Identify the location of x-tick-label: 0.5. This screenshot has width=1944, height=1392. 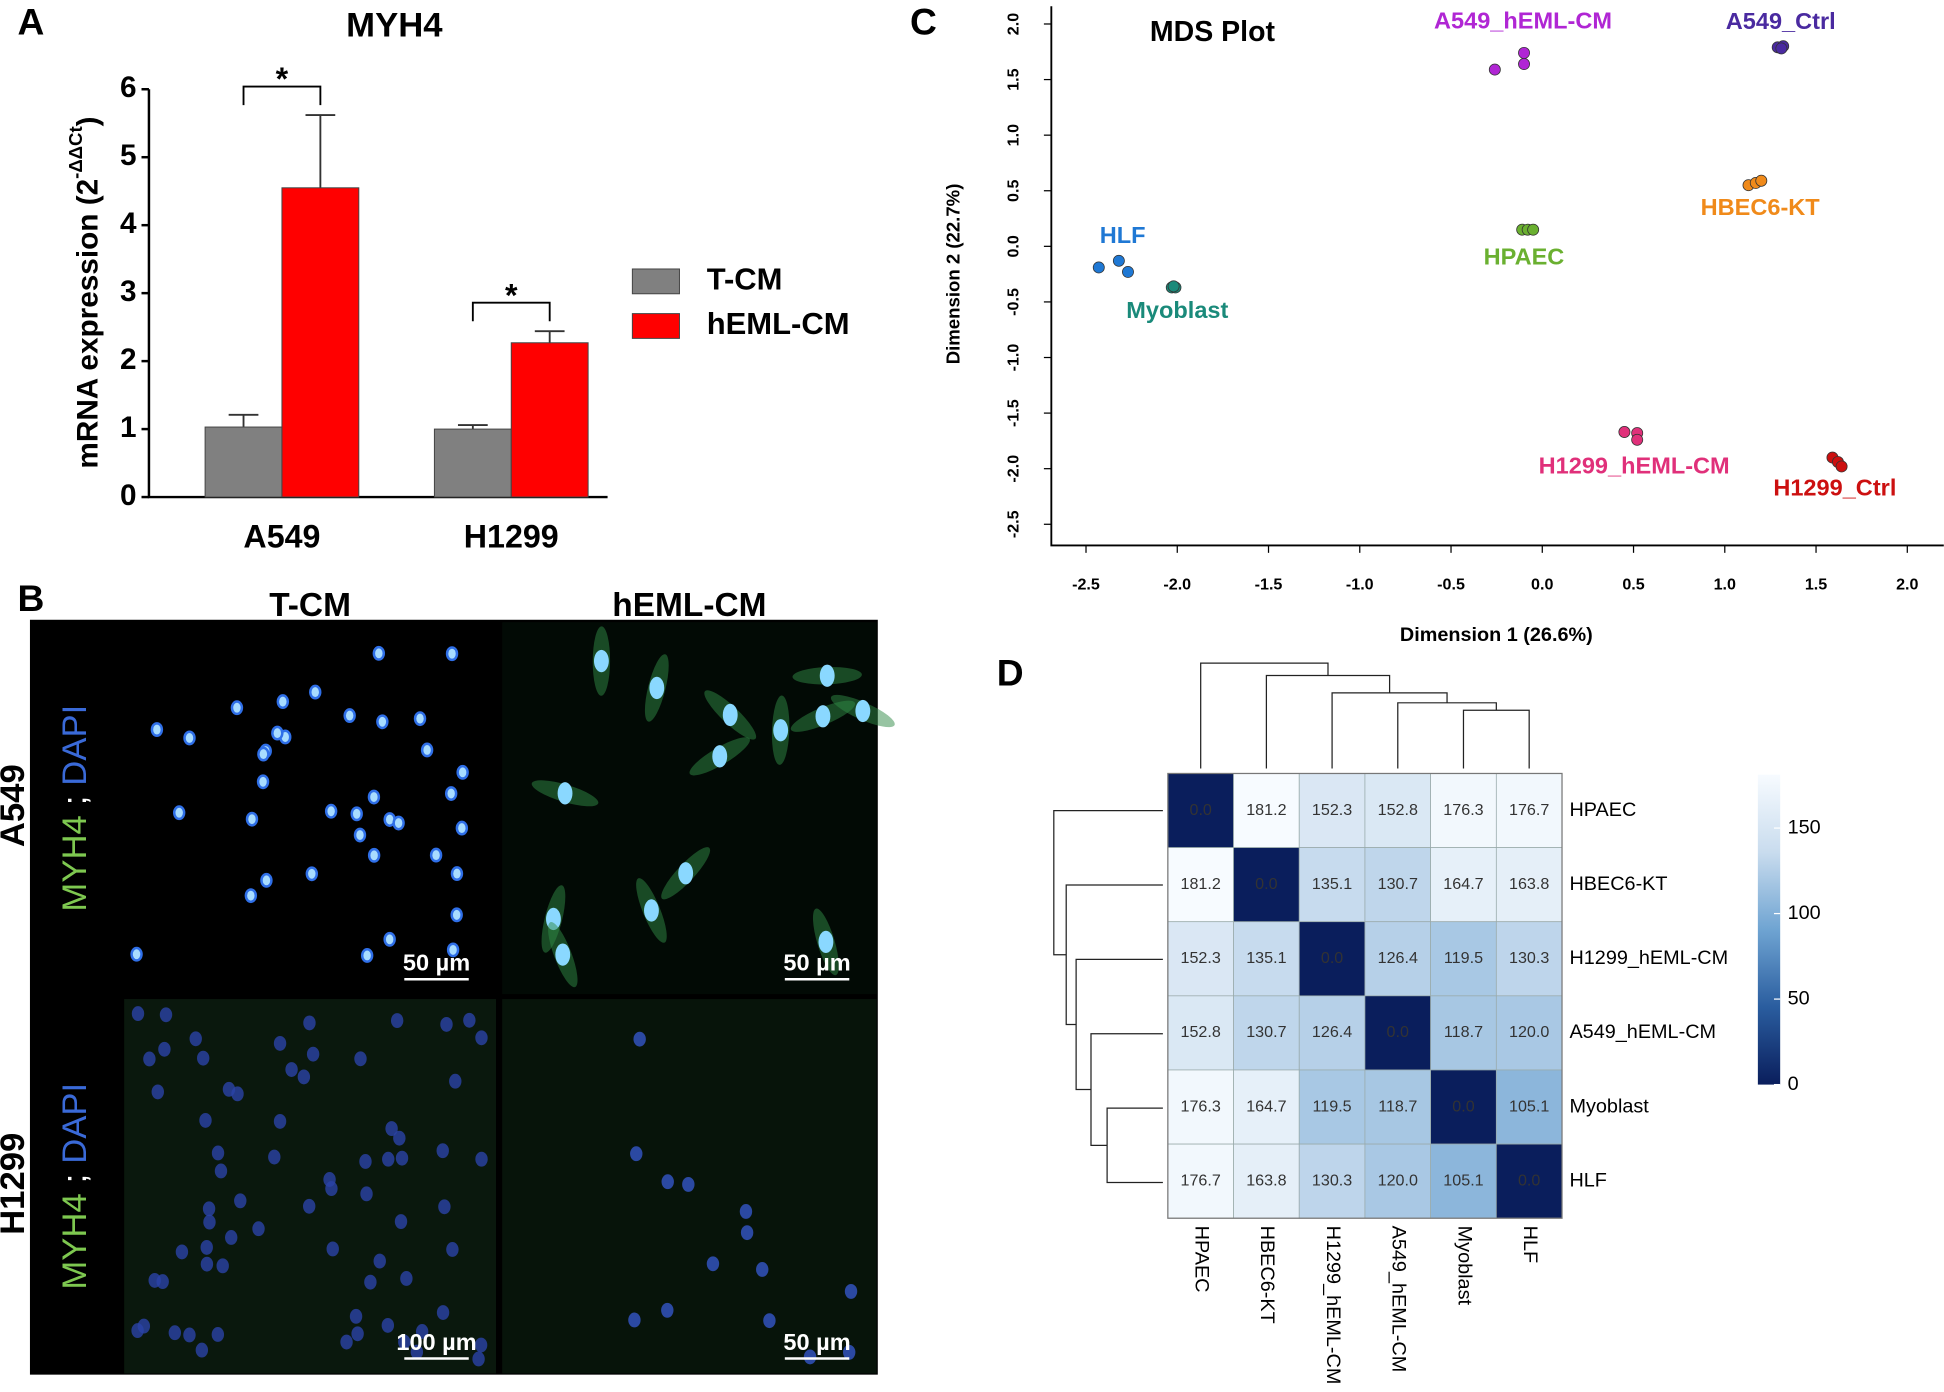
(1633, 584).